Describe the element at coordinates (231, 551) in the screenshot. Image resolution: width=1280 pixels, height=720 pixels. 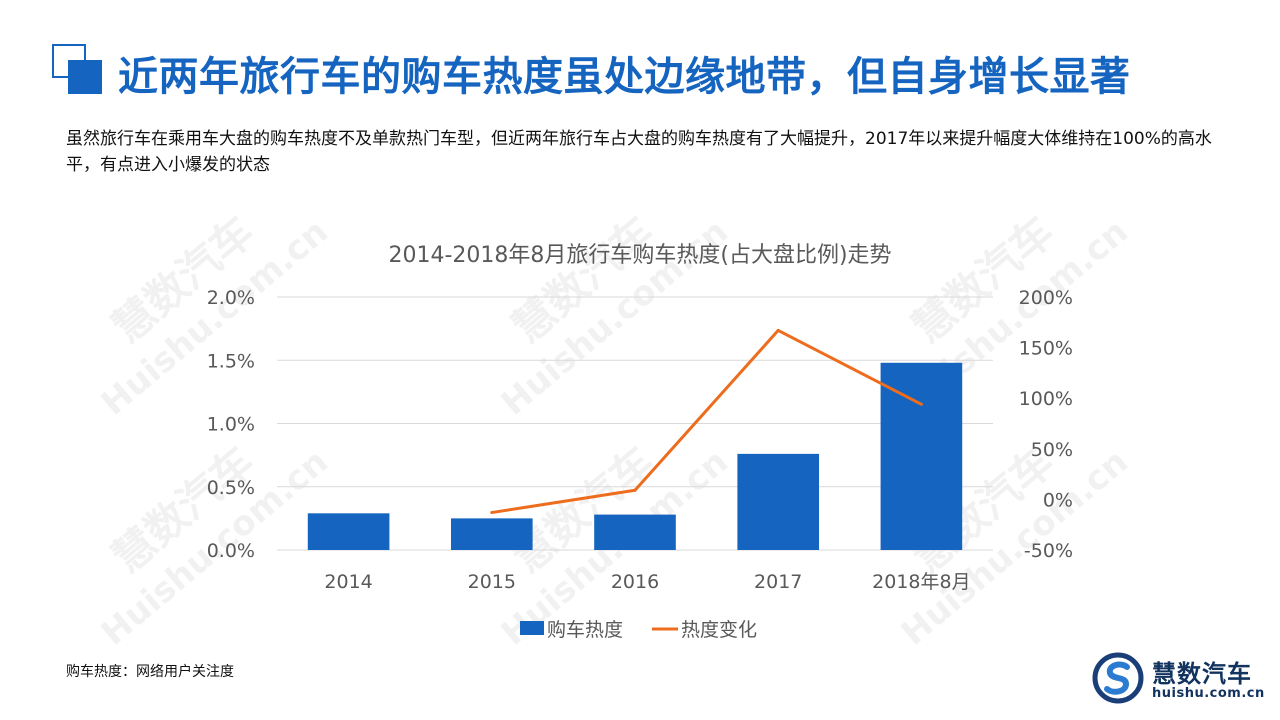
I see `y-tick-label: 0.0%` at that location.